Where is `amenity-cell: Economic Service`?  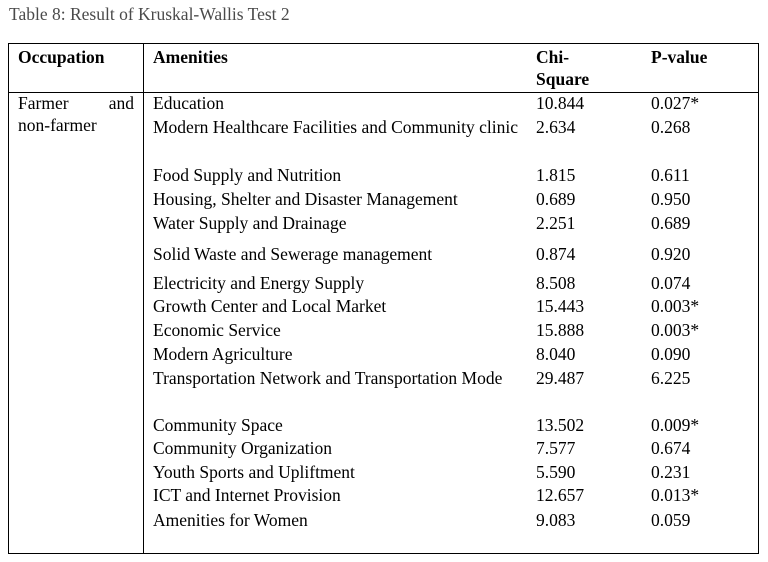 amenity-cell: Economic Service is located at coordinates (217, 330).